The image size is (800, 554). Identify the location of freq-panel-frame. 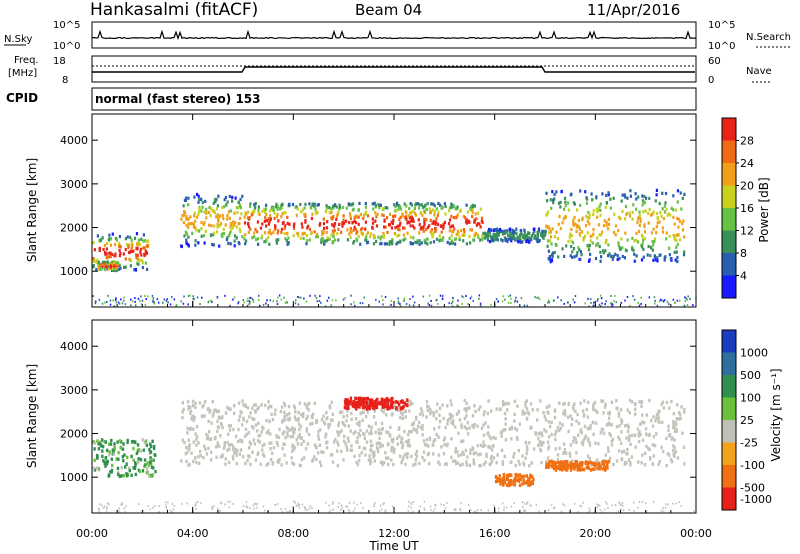
(394, 69).